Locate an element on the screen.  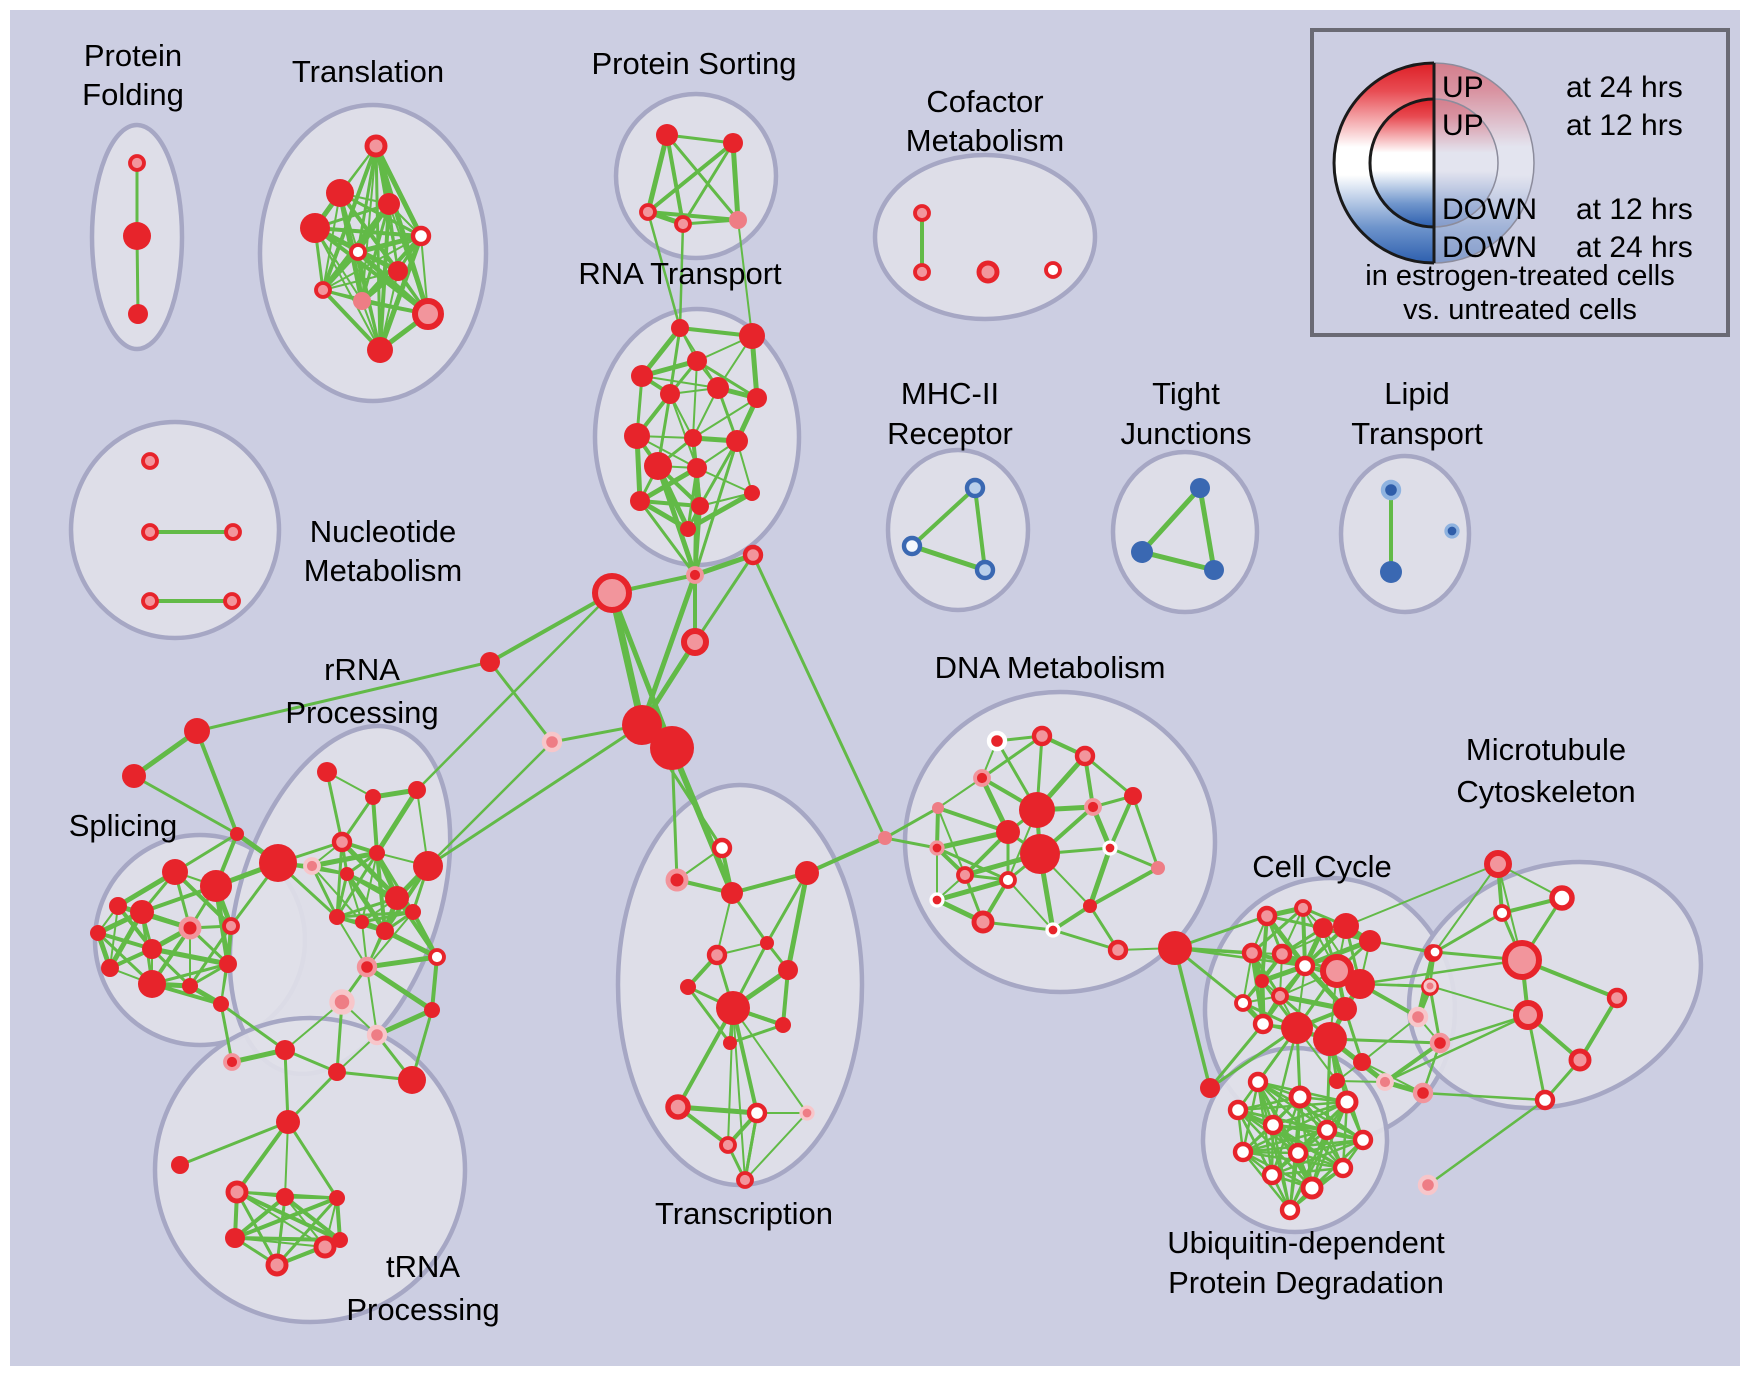
cluster-label-protein-sorting: Protein Sorting is located at coordinates (693, 63).